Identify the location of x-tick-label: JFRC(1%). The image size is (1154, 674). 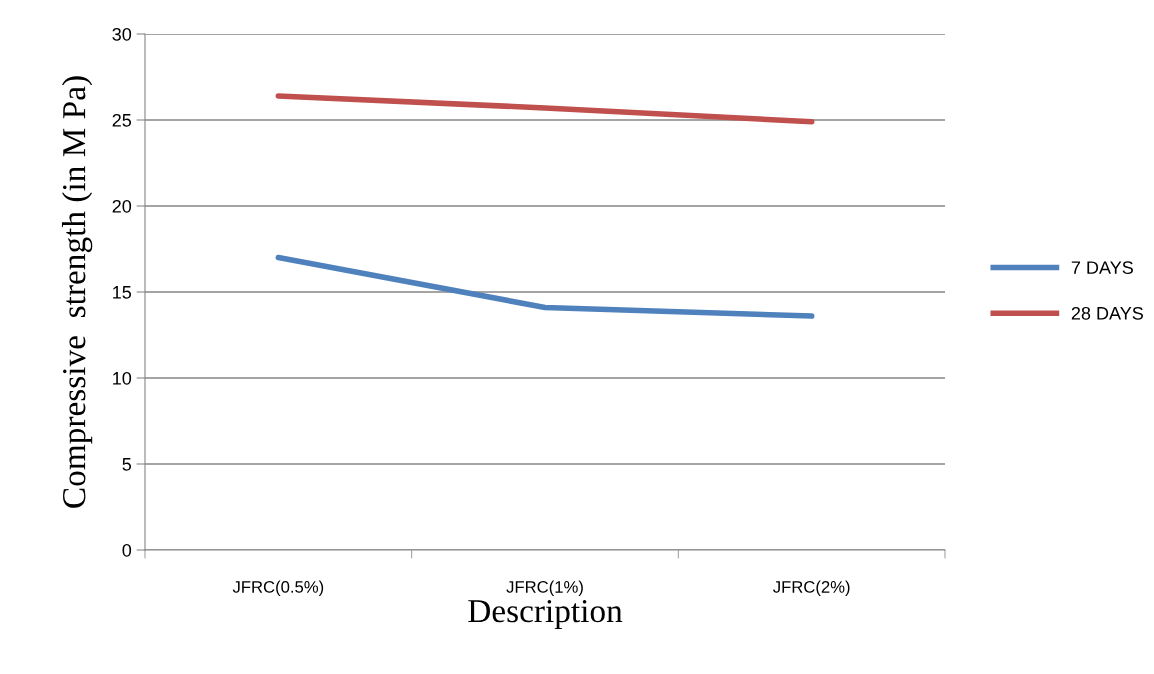
(544, 588).